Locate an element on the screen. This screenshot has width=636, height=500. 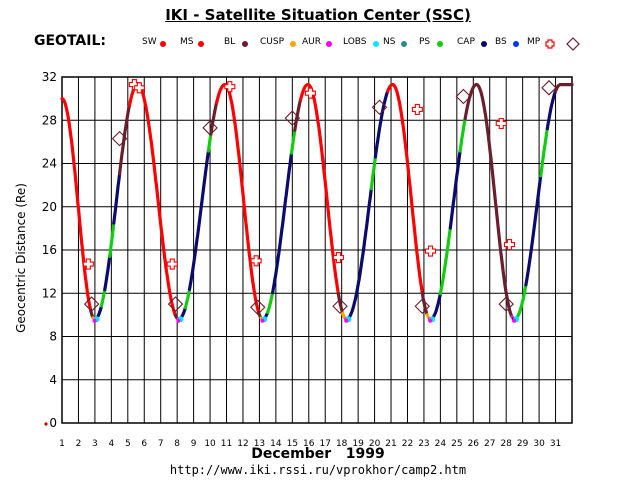
x-tick-label: 15 is located at coordinates (292, 444).